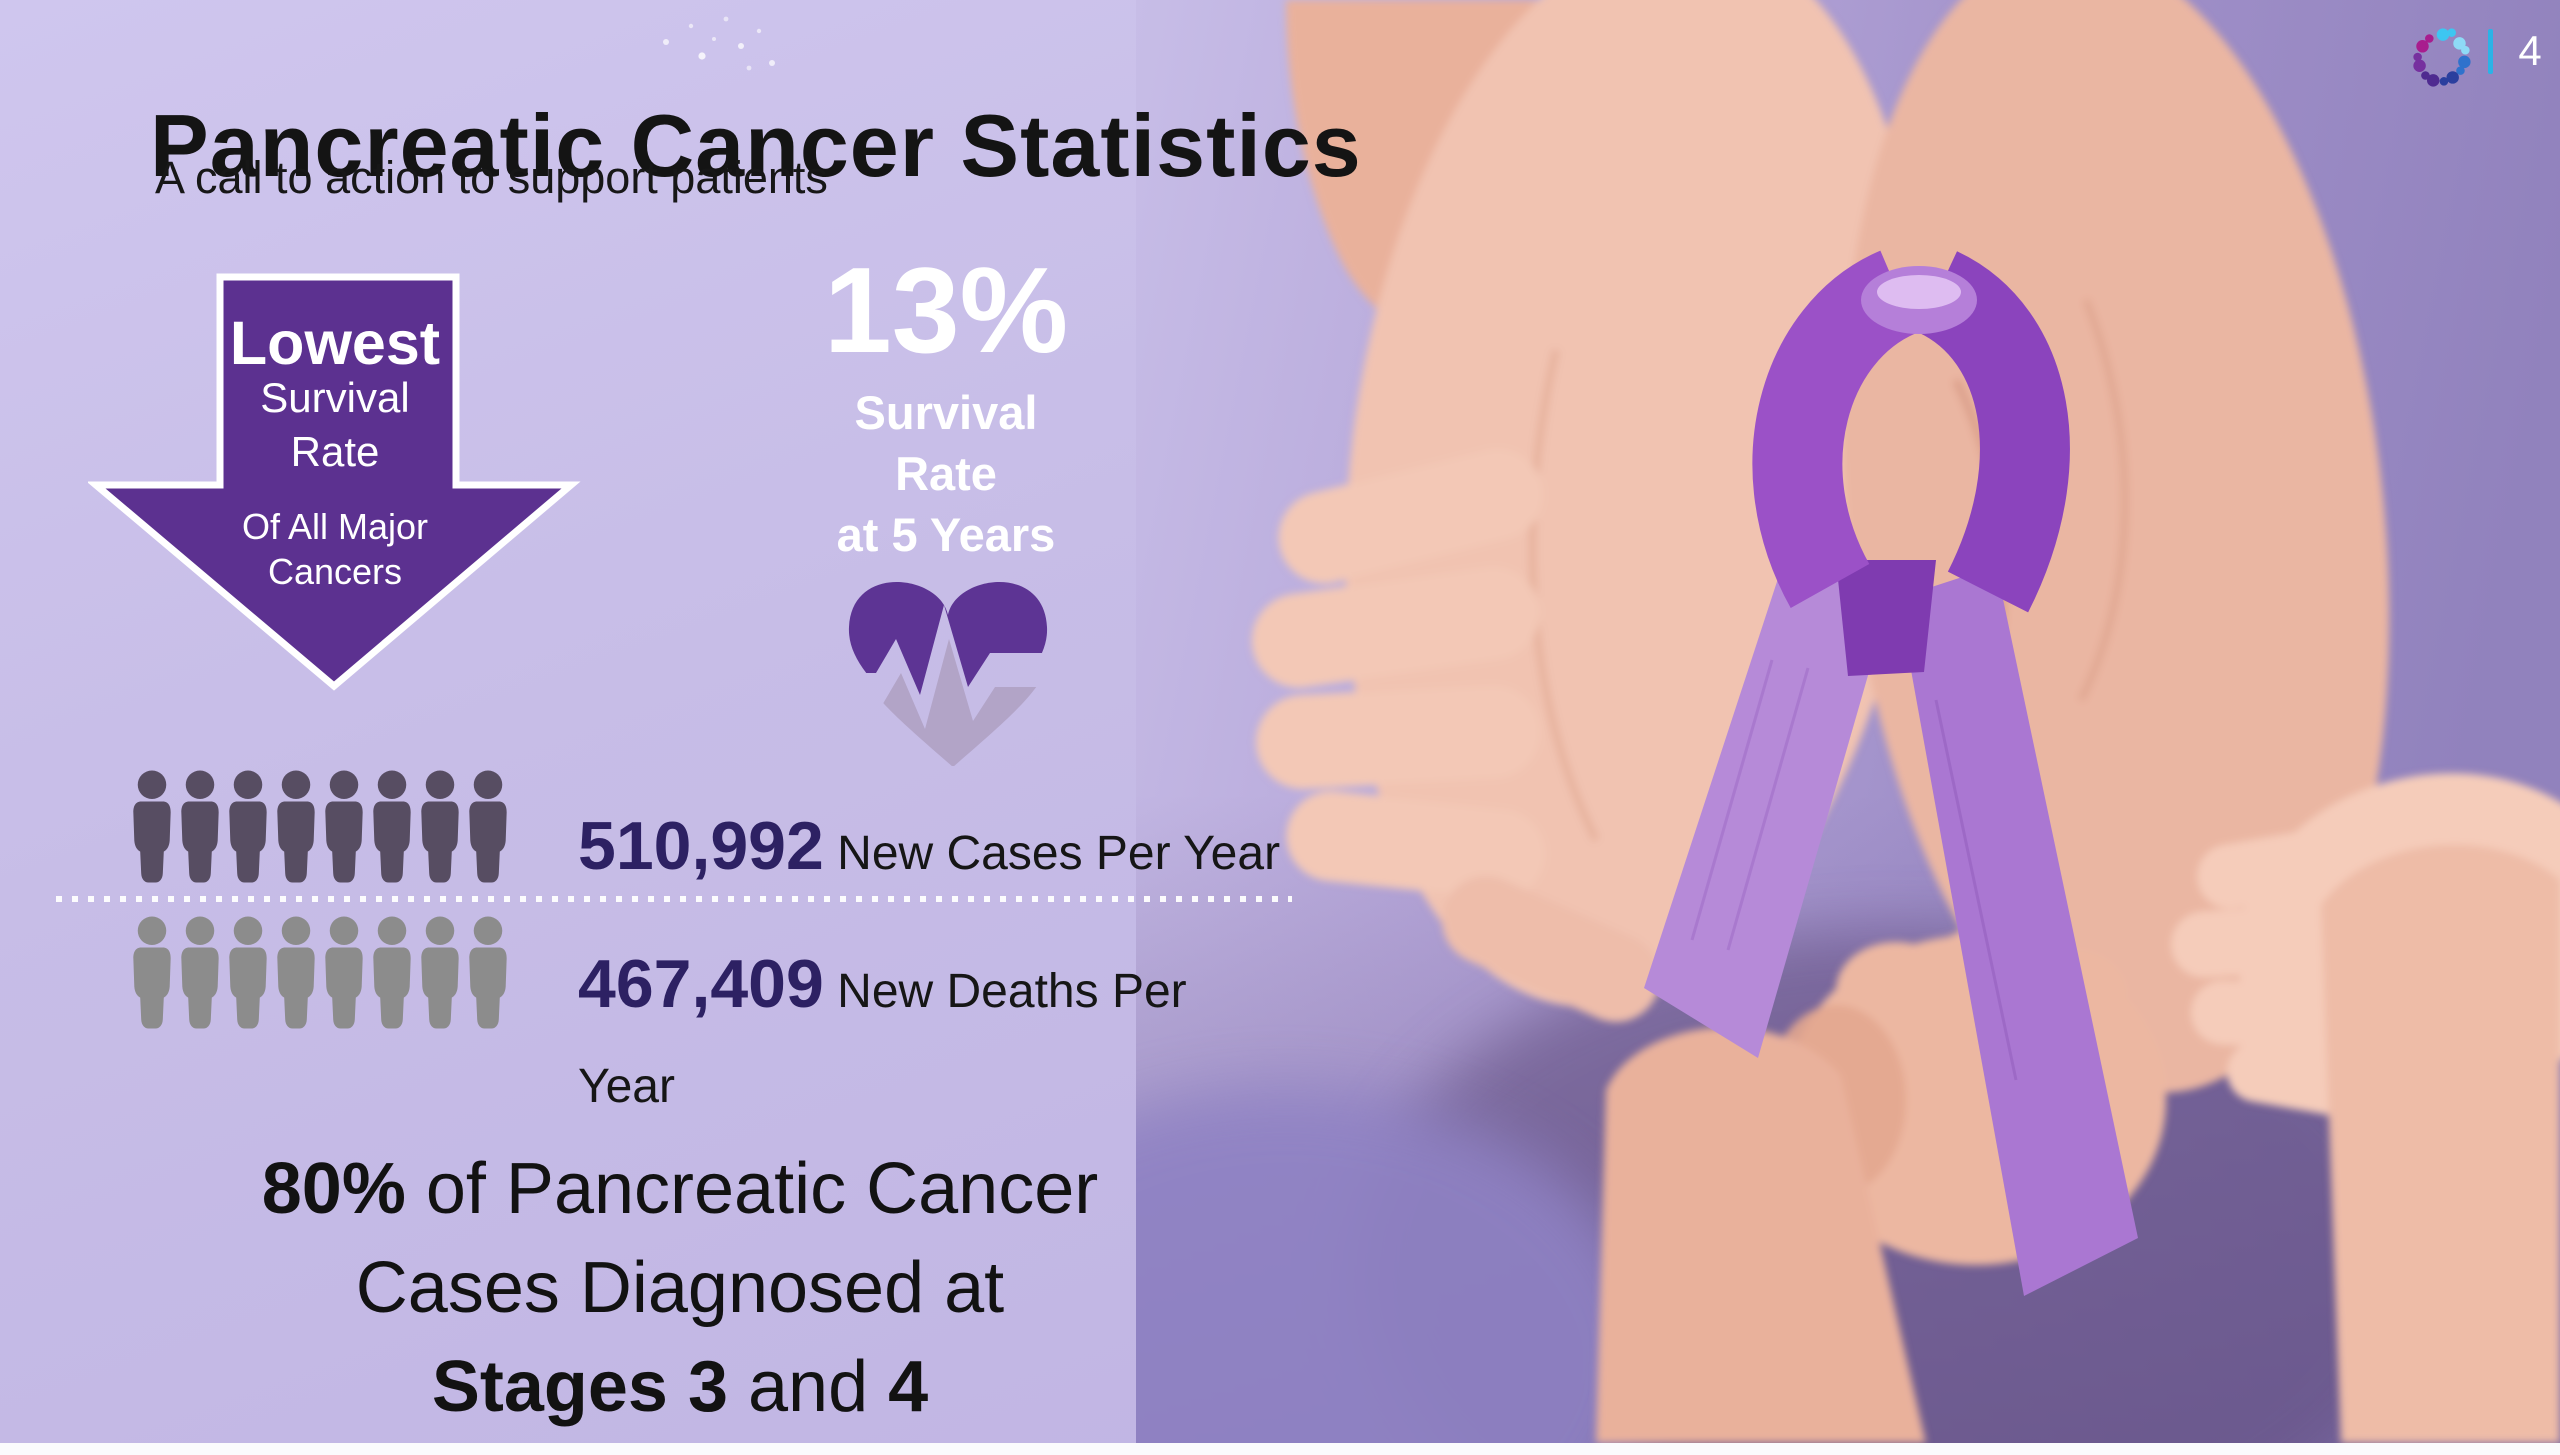  I want to click on bottom-white-strip, so click(1280, 1449).